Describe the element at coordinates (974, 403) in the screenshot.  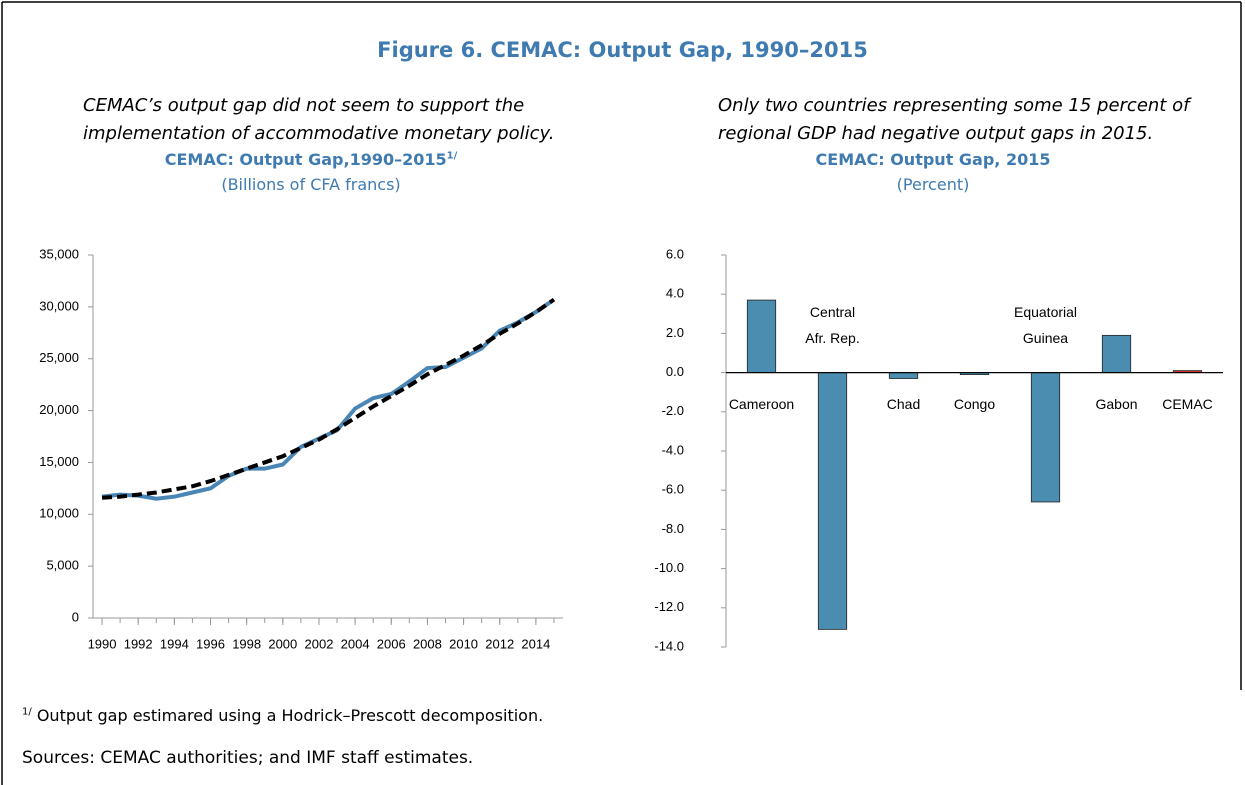
I see `category-label: Congo` at that location.